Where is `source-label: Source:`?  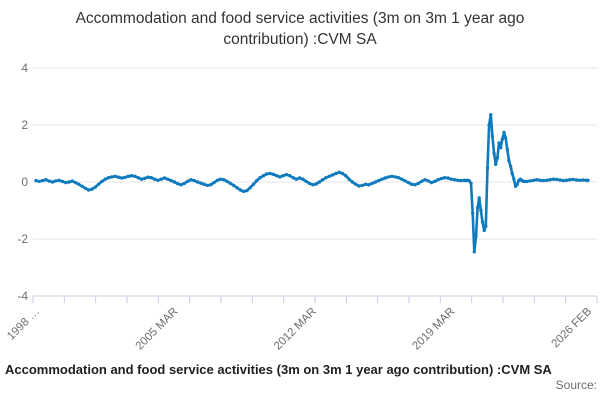
source-label: Source: is located at coordinates (576, 385).